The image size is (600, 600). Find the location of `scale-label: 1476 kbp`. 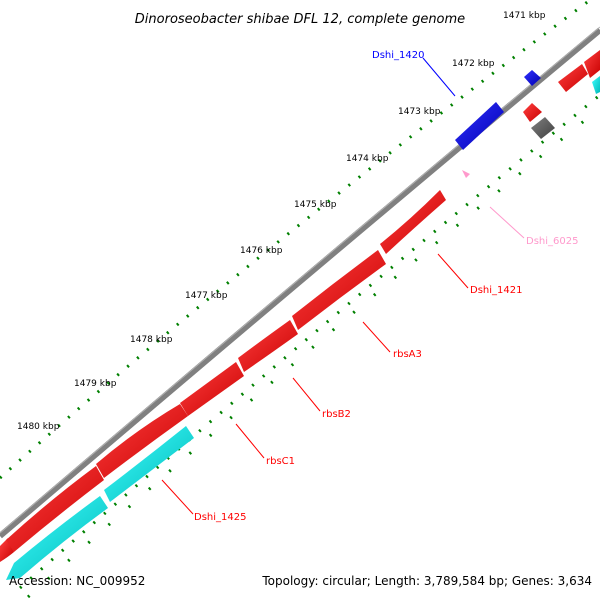

scale-label: 1476 kbp is located at coordinates (261, 251).